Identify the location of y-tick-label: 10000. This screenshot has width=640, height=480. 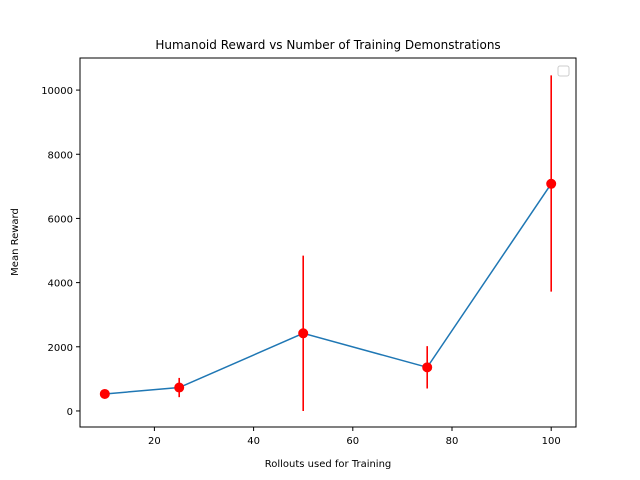
(57, 91).